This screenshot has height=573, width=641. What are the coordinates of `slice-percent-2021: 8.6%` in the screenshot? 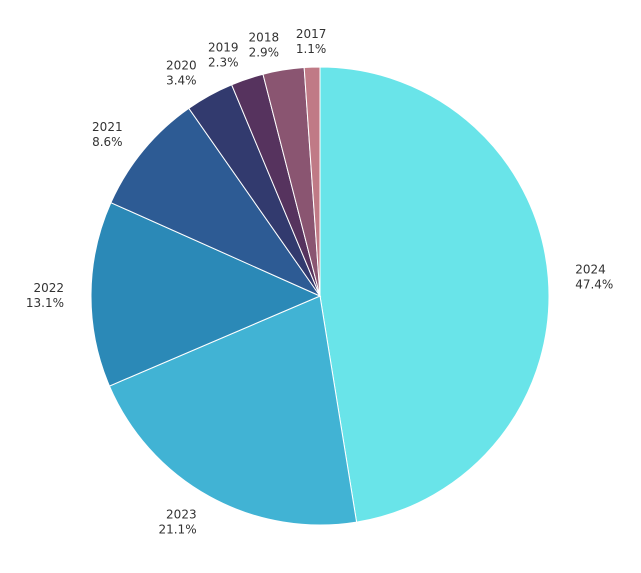 It's located at (107, 142).